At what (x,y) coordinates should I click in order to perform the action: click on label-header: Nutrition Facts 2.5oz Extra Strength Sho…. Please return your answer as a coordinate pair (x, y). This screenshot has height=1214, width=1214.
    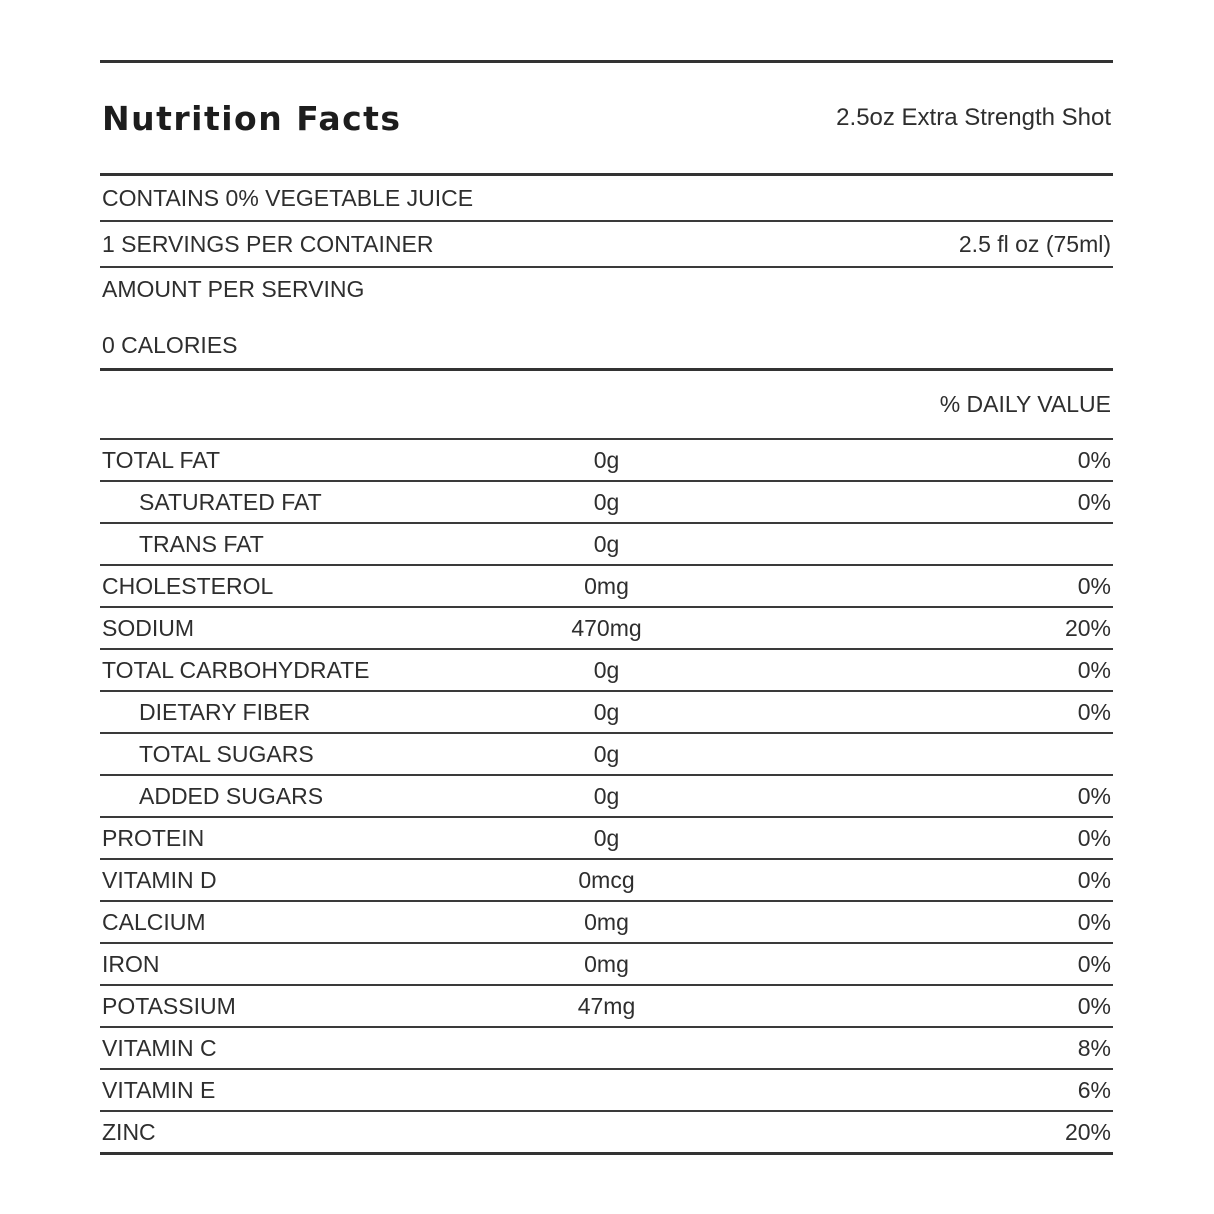
    Looking at the image, I should click on (606, 118).